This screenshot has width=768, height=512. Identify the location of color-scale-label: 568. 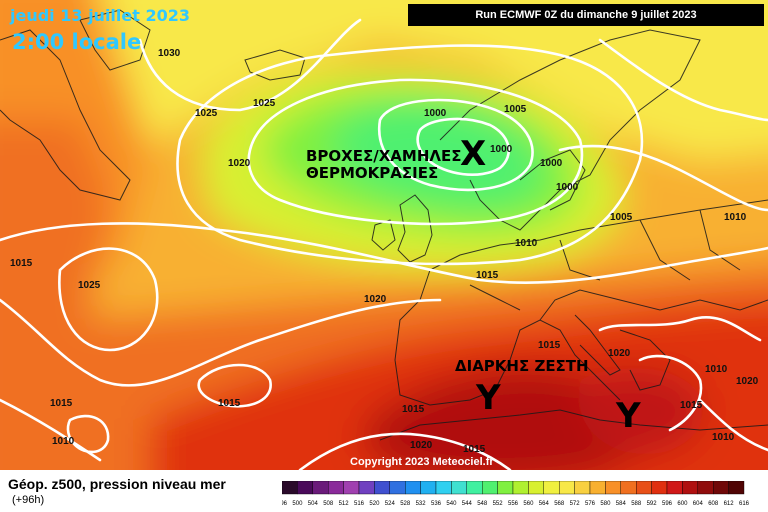
(559, 504).